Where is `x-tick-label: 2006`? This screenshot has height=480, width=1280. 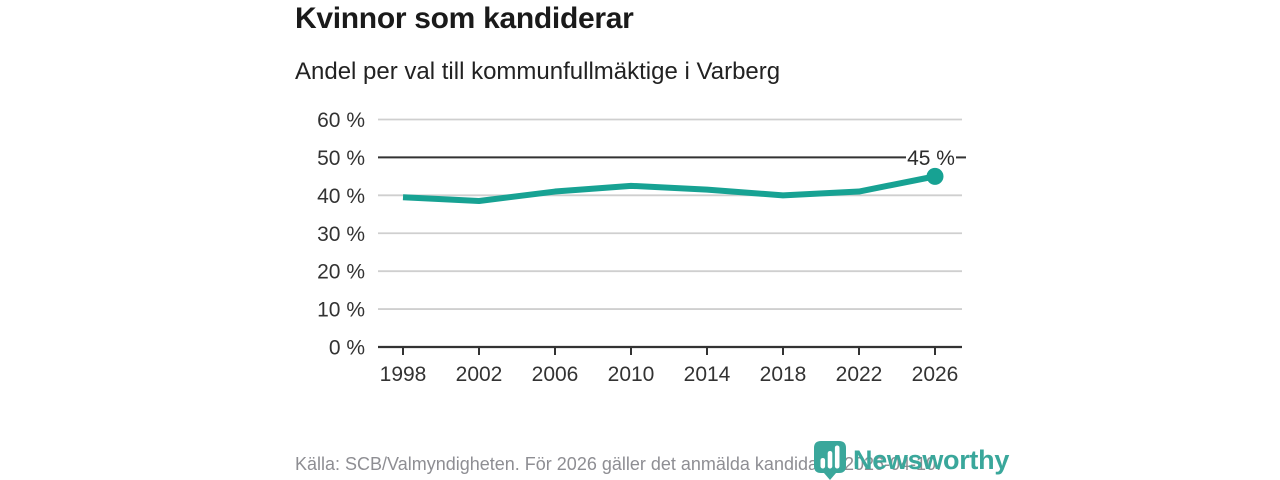 x-tick-label: 2006 is located at coordinates (555, 374).